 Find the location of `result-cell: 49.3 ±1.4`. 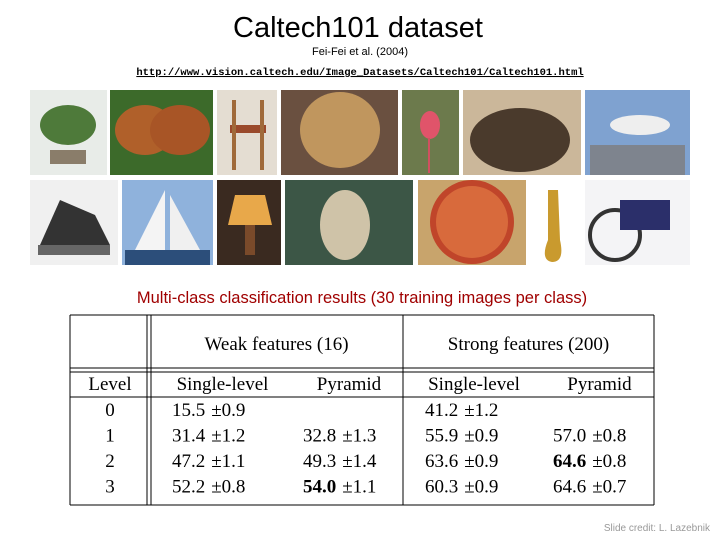

result-cell: 49.3 ±1.4 is located at coordinates (340, 461).